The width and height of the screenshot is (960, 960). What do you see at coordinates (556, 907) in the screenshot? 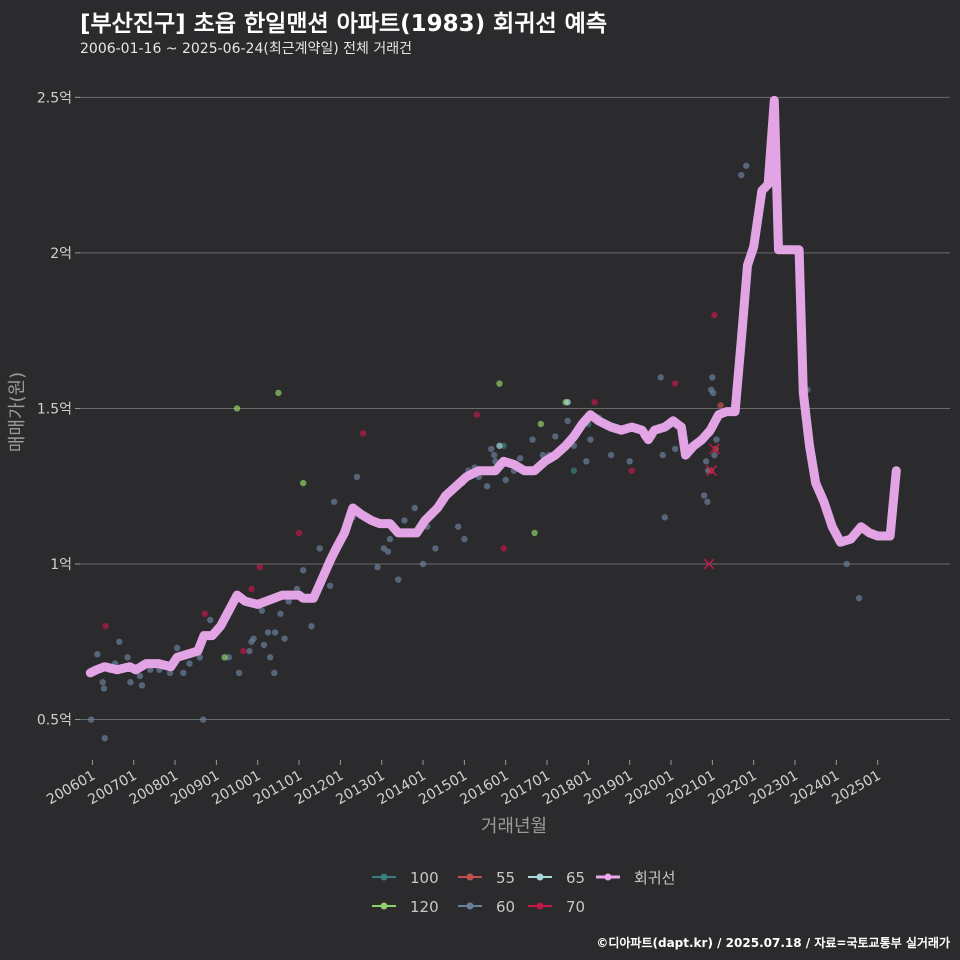
I see `legend-item-70: 70` at bounding box center [556, 907].